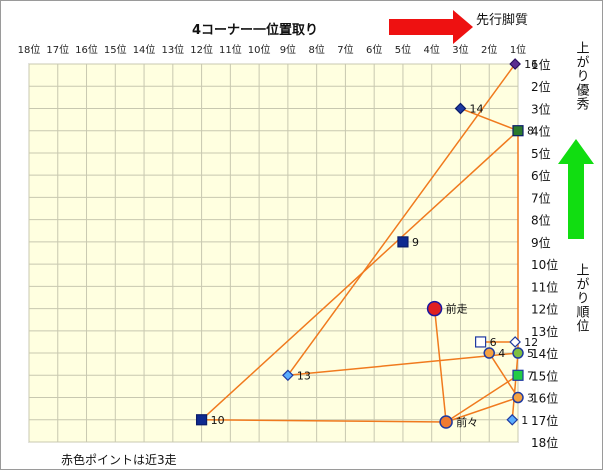  I want to click on point-label: 14, so click(476, 108).